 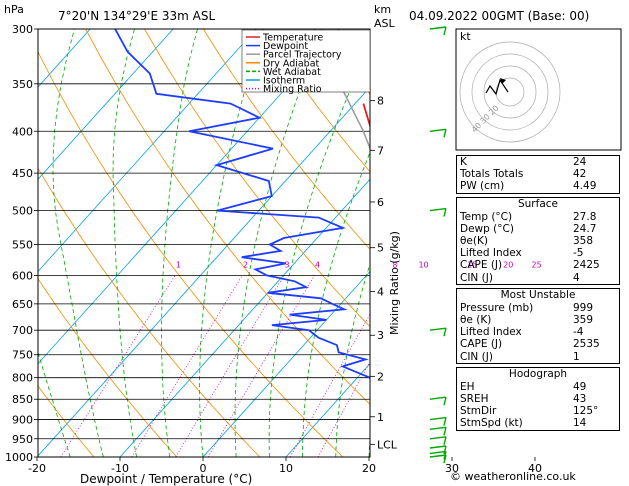 What do you see at coordinates (538, 344) in the screenshot?
I see `table-row: CAPE (J) 2535` at bounding box center [538, 344].